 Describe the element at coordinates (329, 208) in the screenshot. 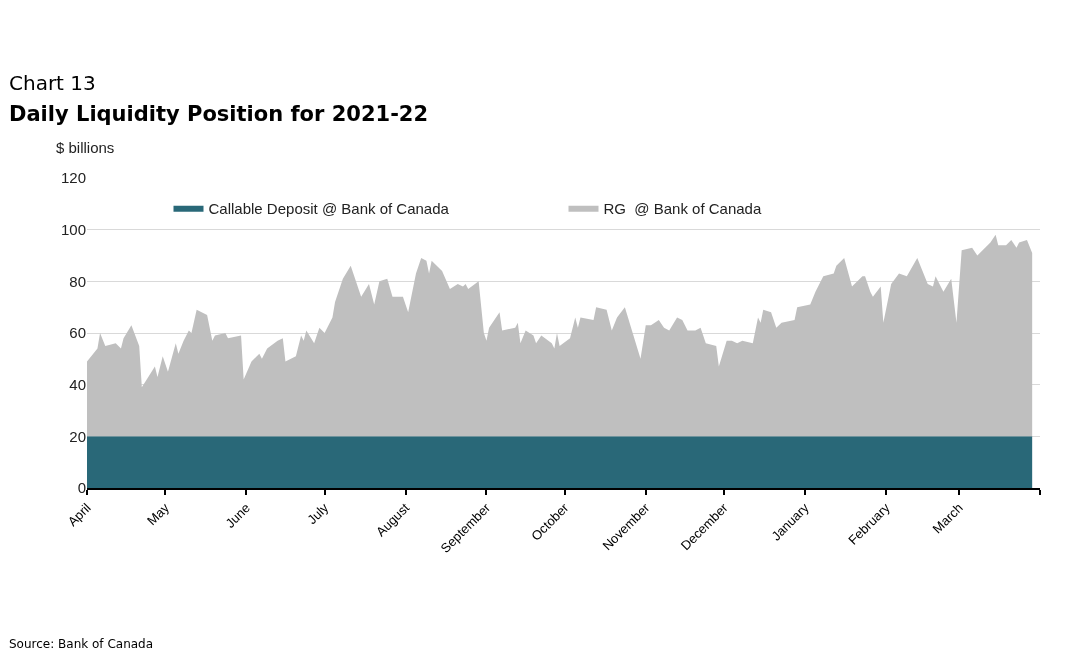

I see `legend-label: Callable Deposit @ Bank of Canada` at that location.